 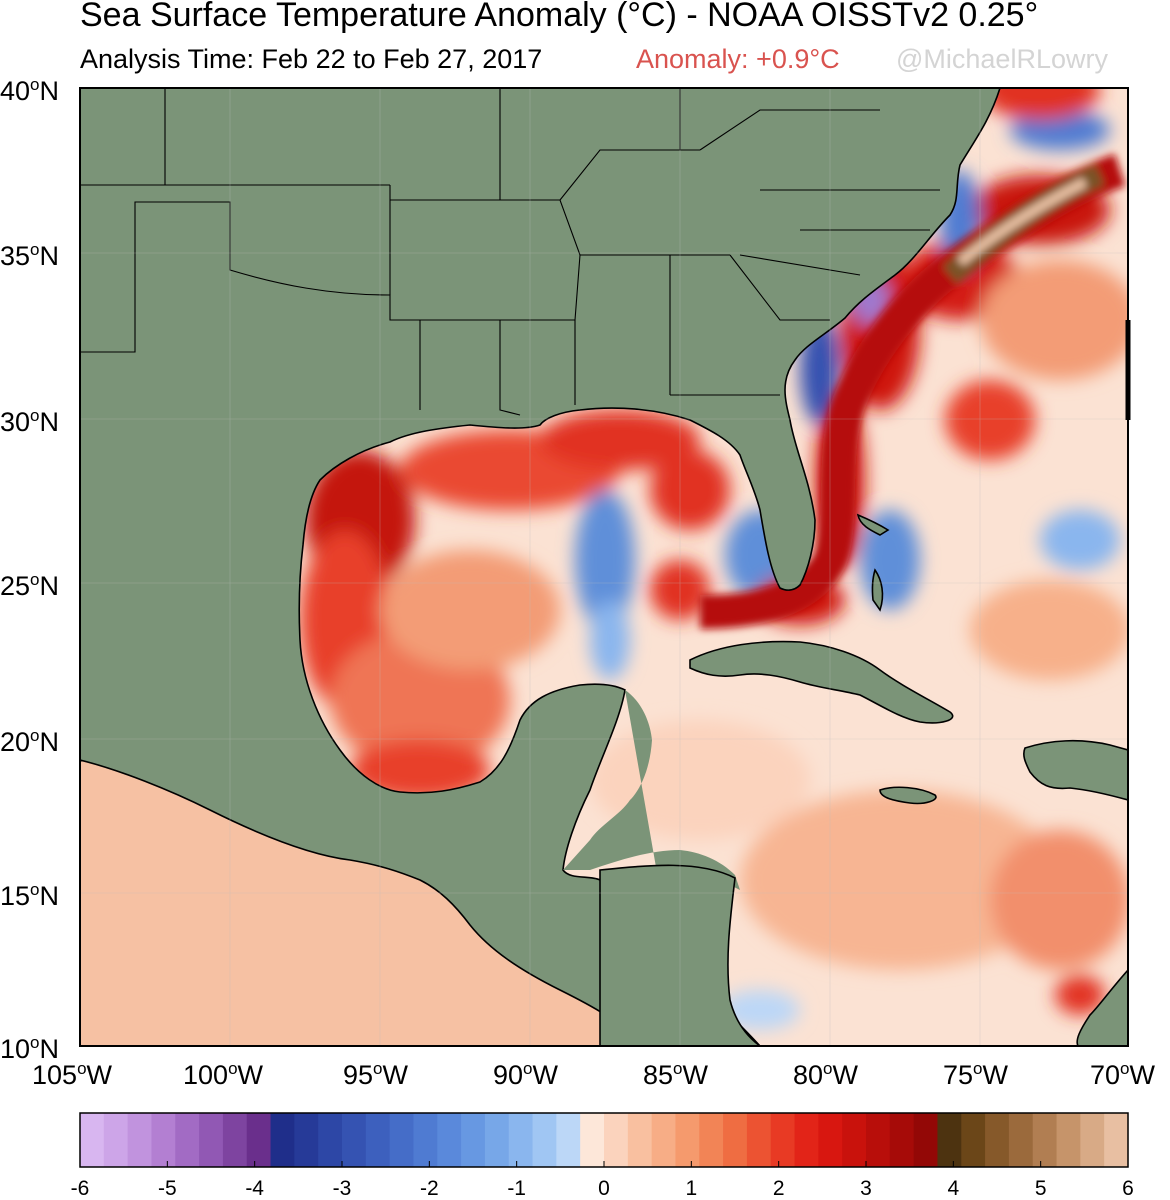 I want to click on colorbar-tick-labels: -6 -5 -4 -3 -2 -1 0 1 2 3 4 5 6, so click(x=602, y=1180).